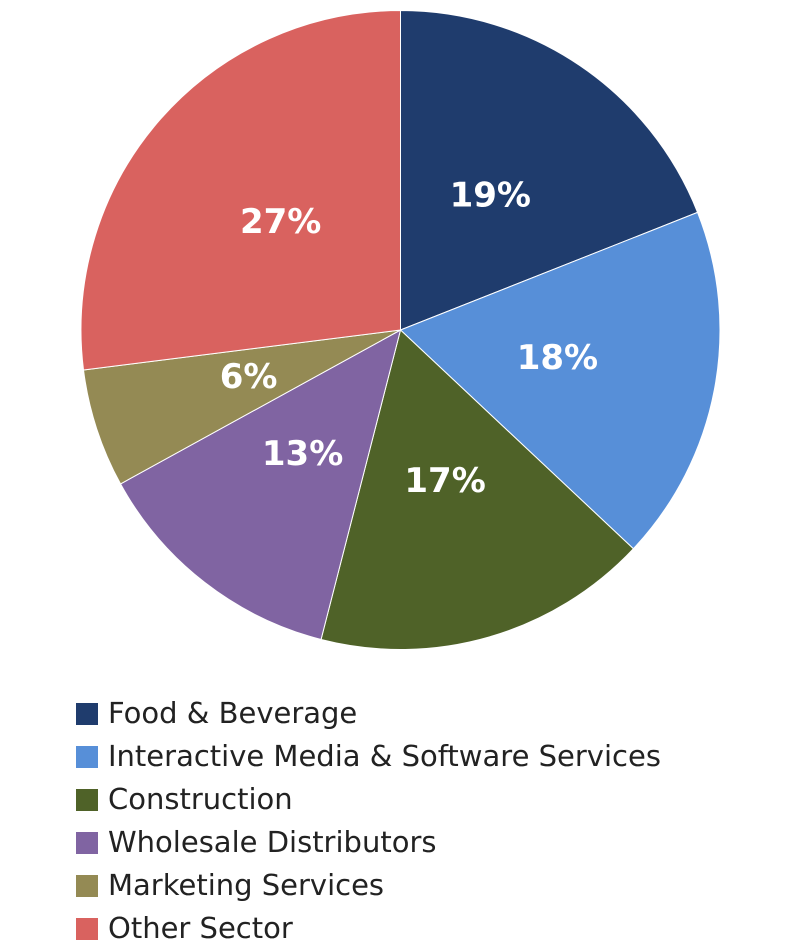 The width and height of the screenshot is (801, 944). What do you see at coordinates (445, 481) in the screenshot?
I see `data-label: 17%` at bounding box center [445, 481].